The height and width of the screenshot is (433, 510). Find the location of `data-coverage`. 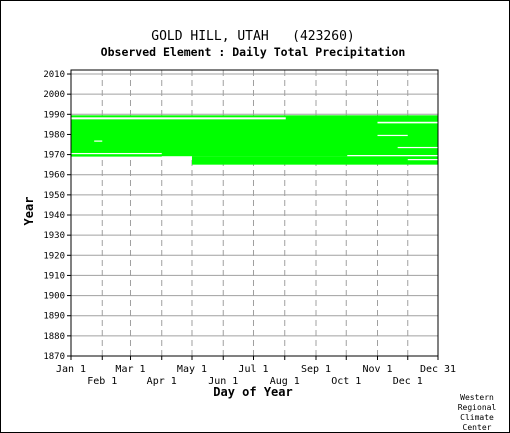

data-coverage is located at coordinates (254, 140).